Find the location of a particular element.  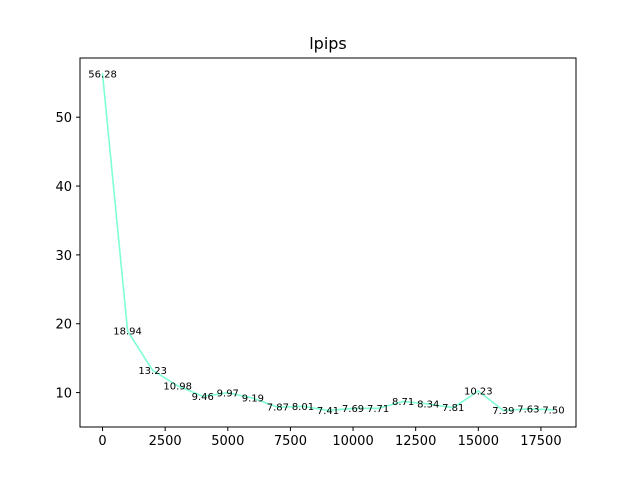

y-tick-label: 50 is located at coordinates (63, 118).